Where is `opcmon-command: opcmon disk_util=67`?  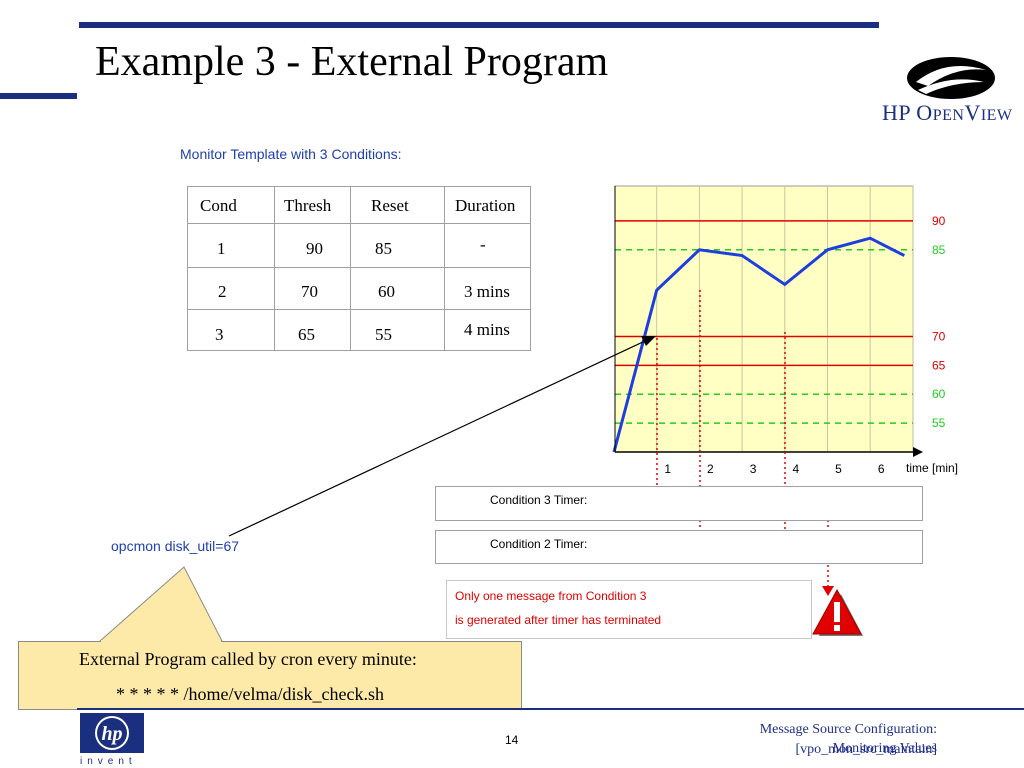 opcmon-command: opcmon disk_util=67 is located at coordinates (175, 546).